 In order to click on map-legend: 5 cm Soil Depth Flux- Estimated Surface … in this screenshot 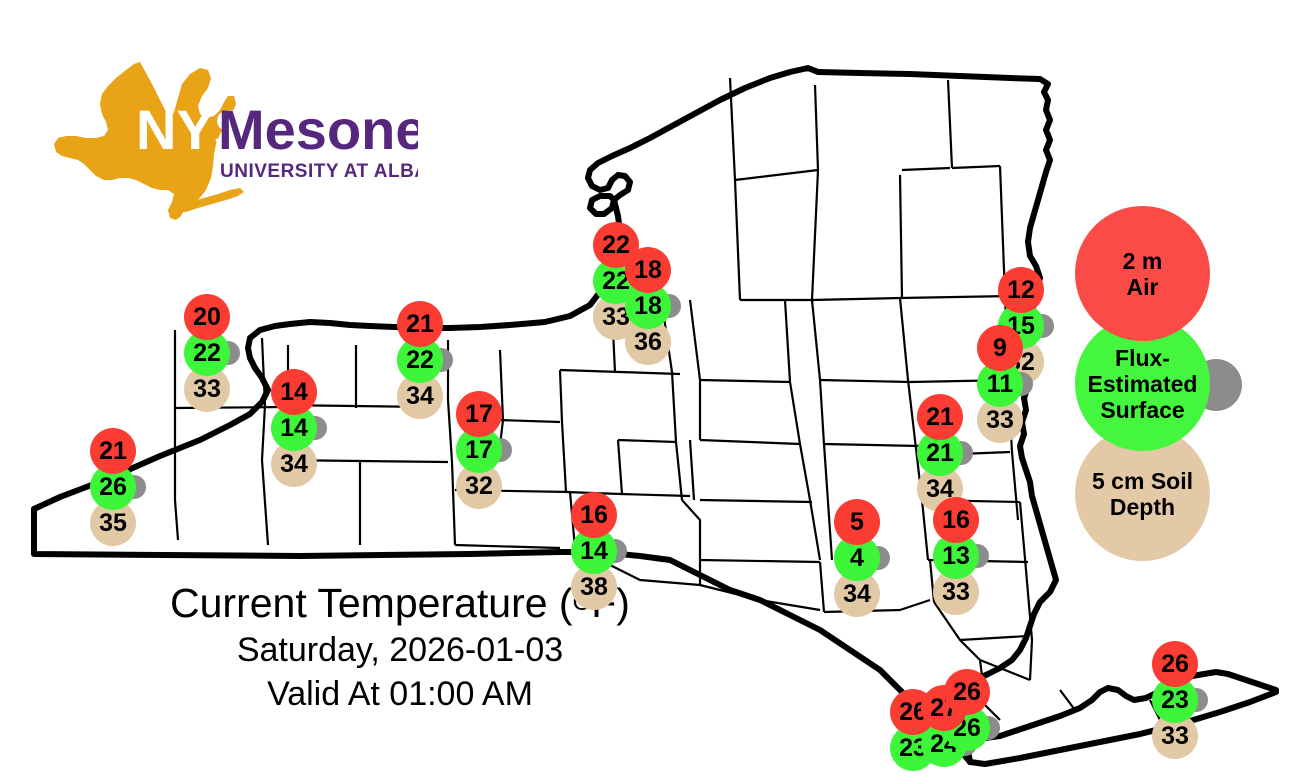, I will do `click(1156, 386)`.